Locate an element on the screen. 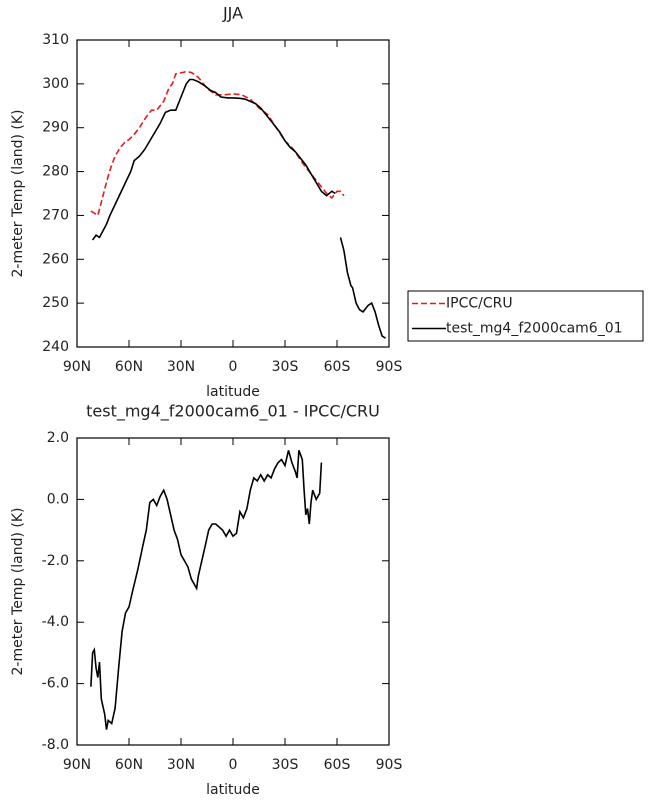 The width and height of the screenshot is (648, 801). y-tick-label: 310 is located at coordinates (55, 40).